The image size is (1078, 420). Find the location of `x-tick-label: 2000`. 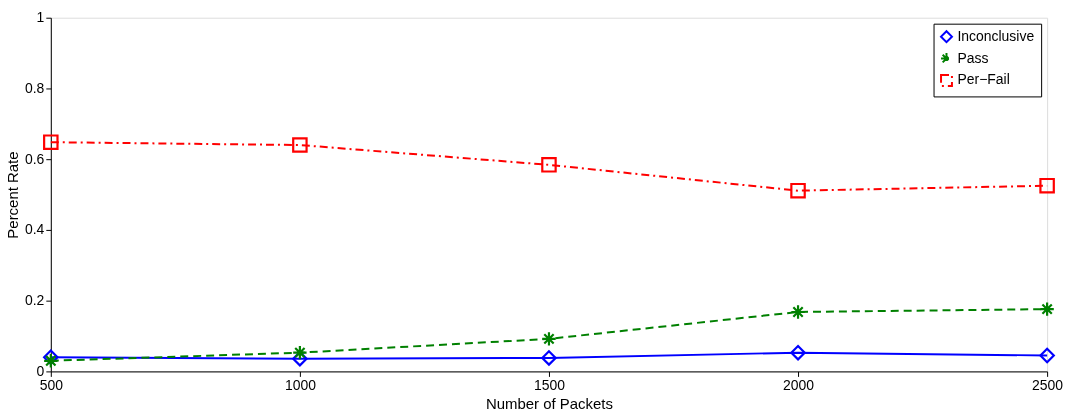

x-tick-label: 2000 is located at coordinates (799, 384).